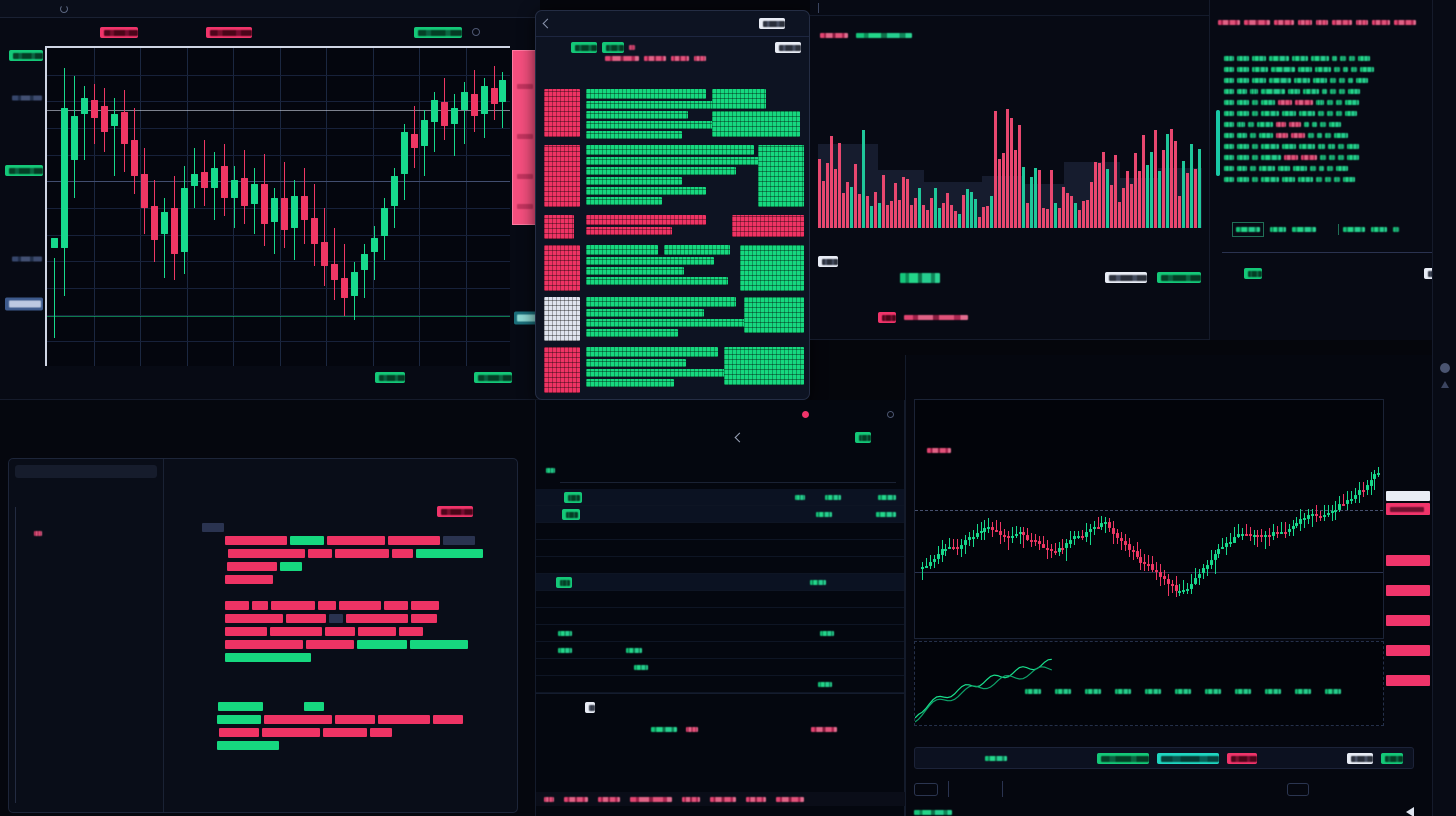 The image size is (1456, 816). What do you see at coordinates (926, 789) in the screenshot?
I see `toolbar-grid-button` at bounding box center [926, 789].